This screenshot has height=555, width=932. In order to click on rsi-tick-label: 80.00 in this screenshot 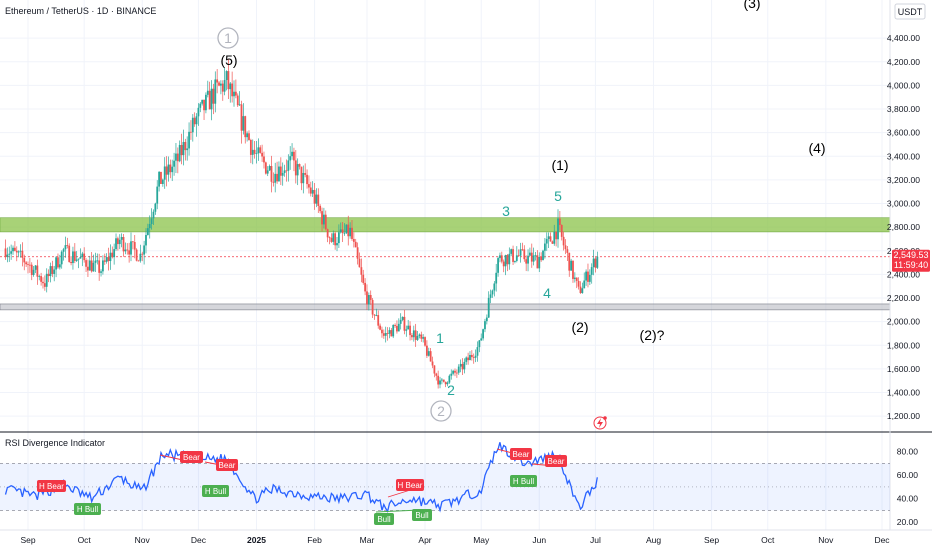, I will do `click(908, 452)`.